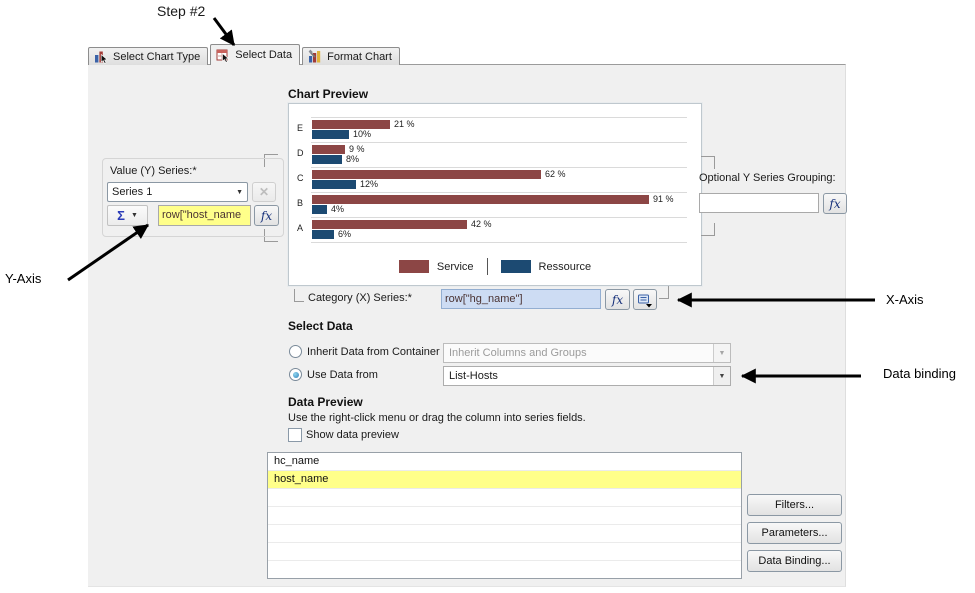  What do you see at coordinates (499, 124) in the screenshot?
I see `chart-bar-line: 21 %` at bounding box center [499, 124].